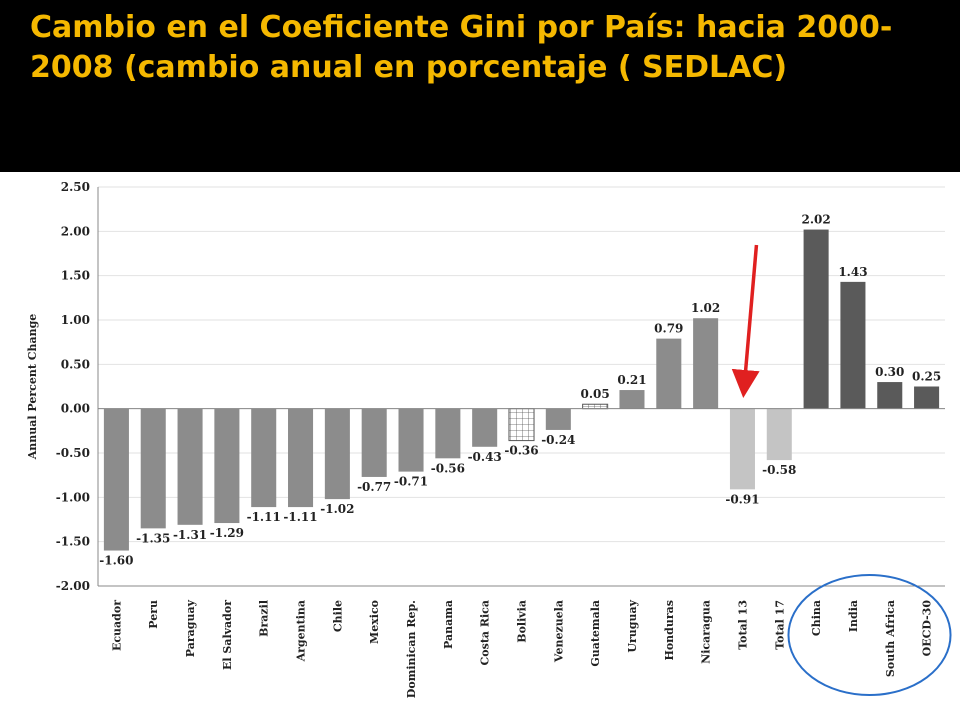 This screenshot has width=960, height=720. I want to click on data-label: -0.43, so click(485, 457).